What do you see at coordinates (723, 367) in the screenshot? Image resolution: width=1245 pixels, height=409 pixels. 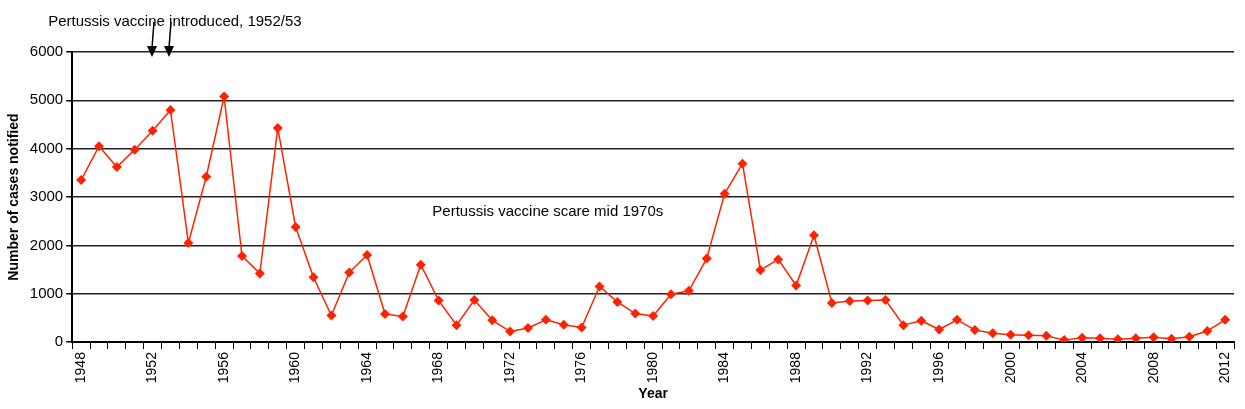 I see `x-tick-label: 1984` at bounding box center [723, 367].